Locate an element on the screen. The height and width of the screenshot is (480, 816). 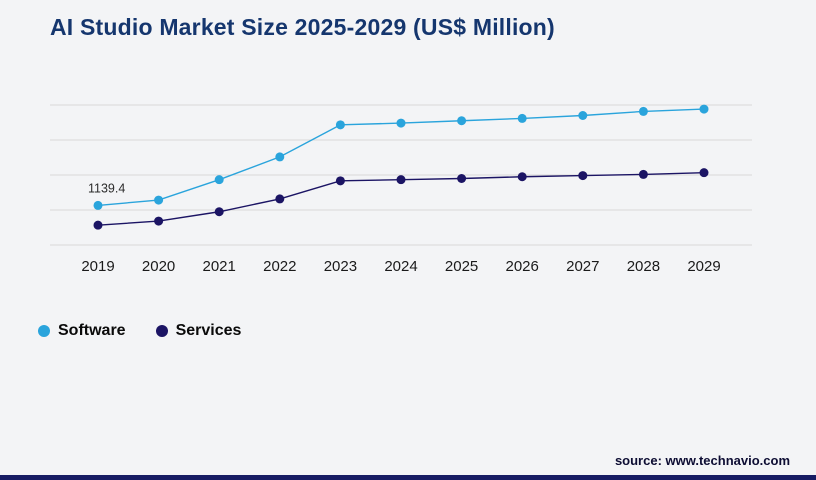
chart-legend: Software Services is located at coordinates (139, 331).